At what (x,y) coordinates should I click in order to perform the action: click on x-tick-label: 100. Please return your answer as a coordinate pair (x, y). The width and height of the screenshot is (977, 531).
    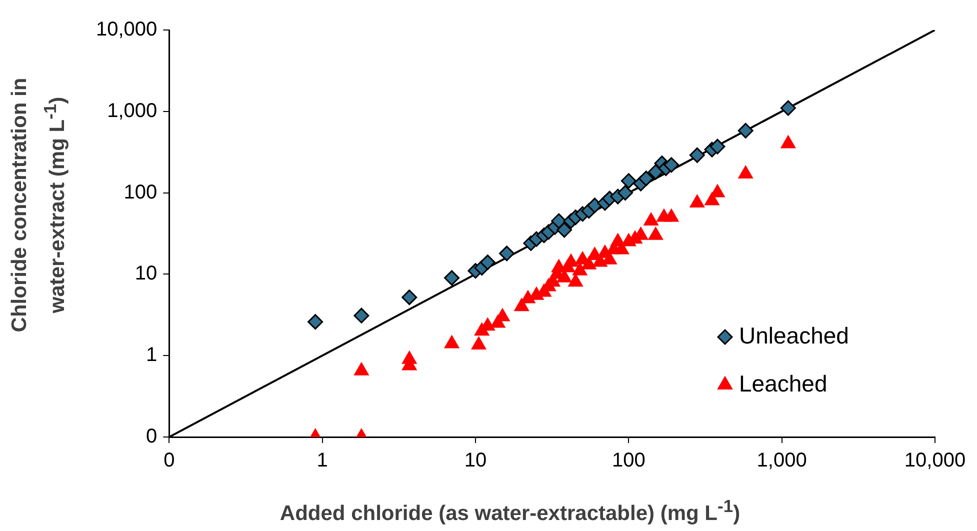
    Looking at the image, I should click on (629, 461).